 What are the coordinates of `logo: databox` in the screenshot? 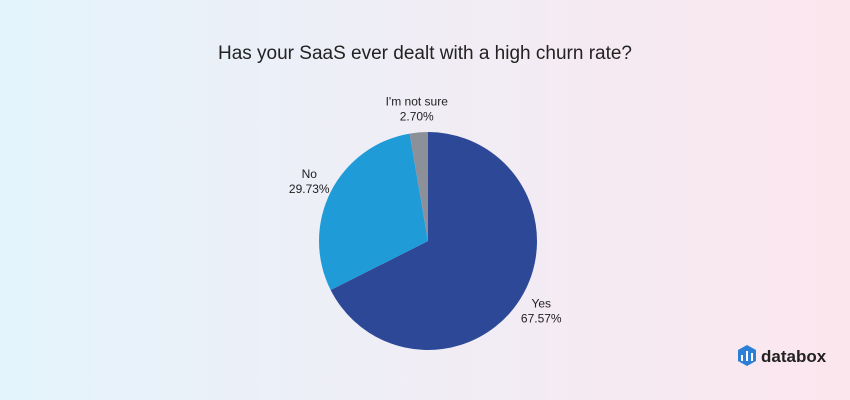 It's located at (782, 355).